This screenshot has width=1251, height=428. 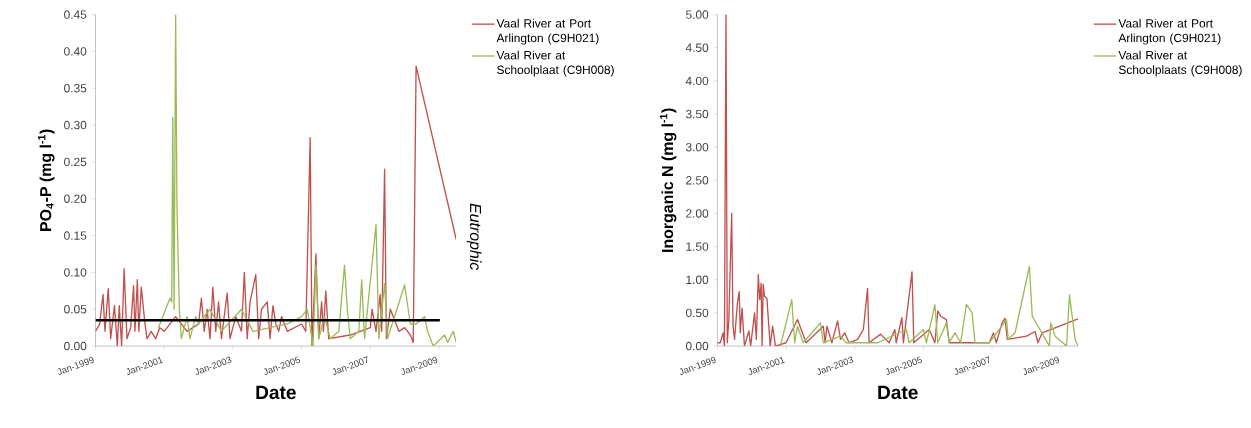 I want to click on y-tick-label: 0.05, so click(x=75, y=309).